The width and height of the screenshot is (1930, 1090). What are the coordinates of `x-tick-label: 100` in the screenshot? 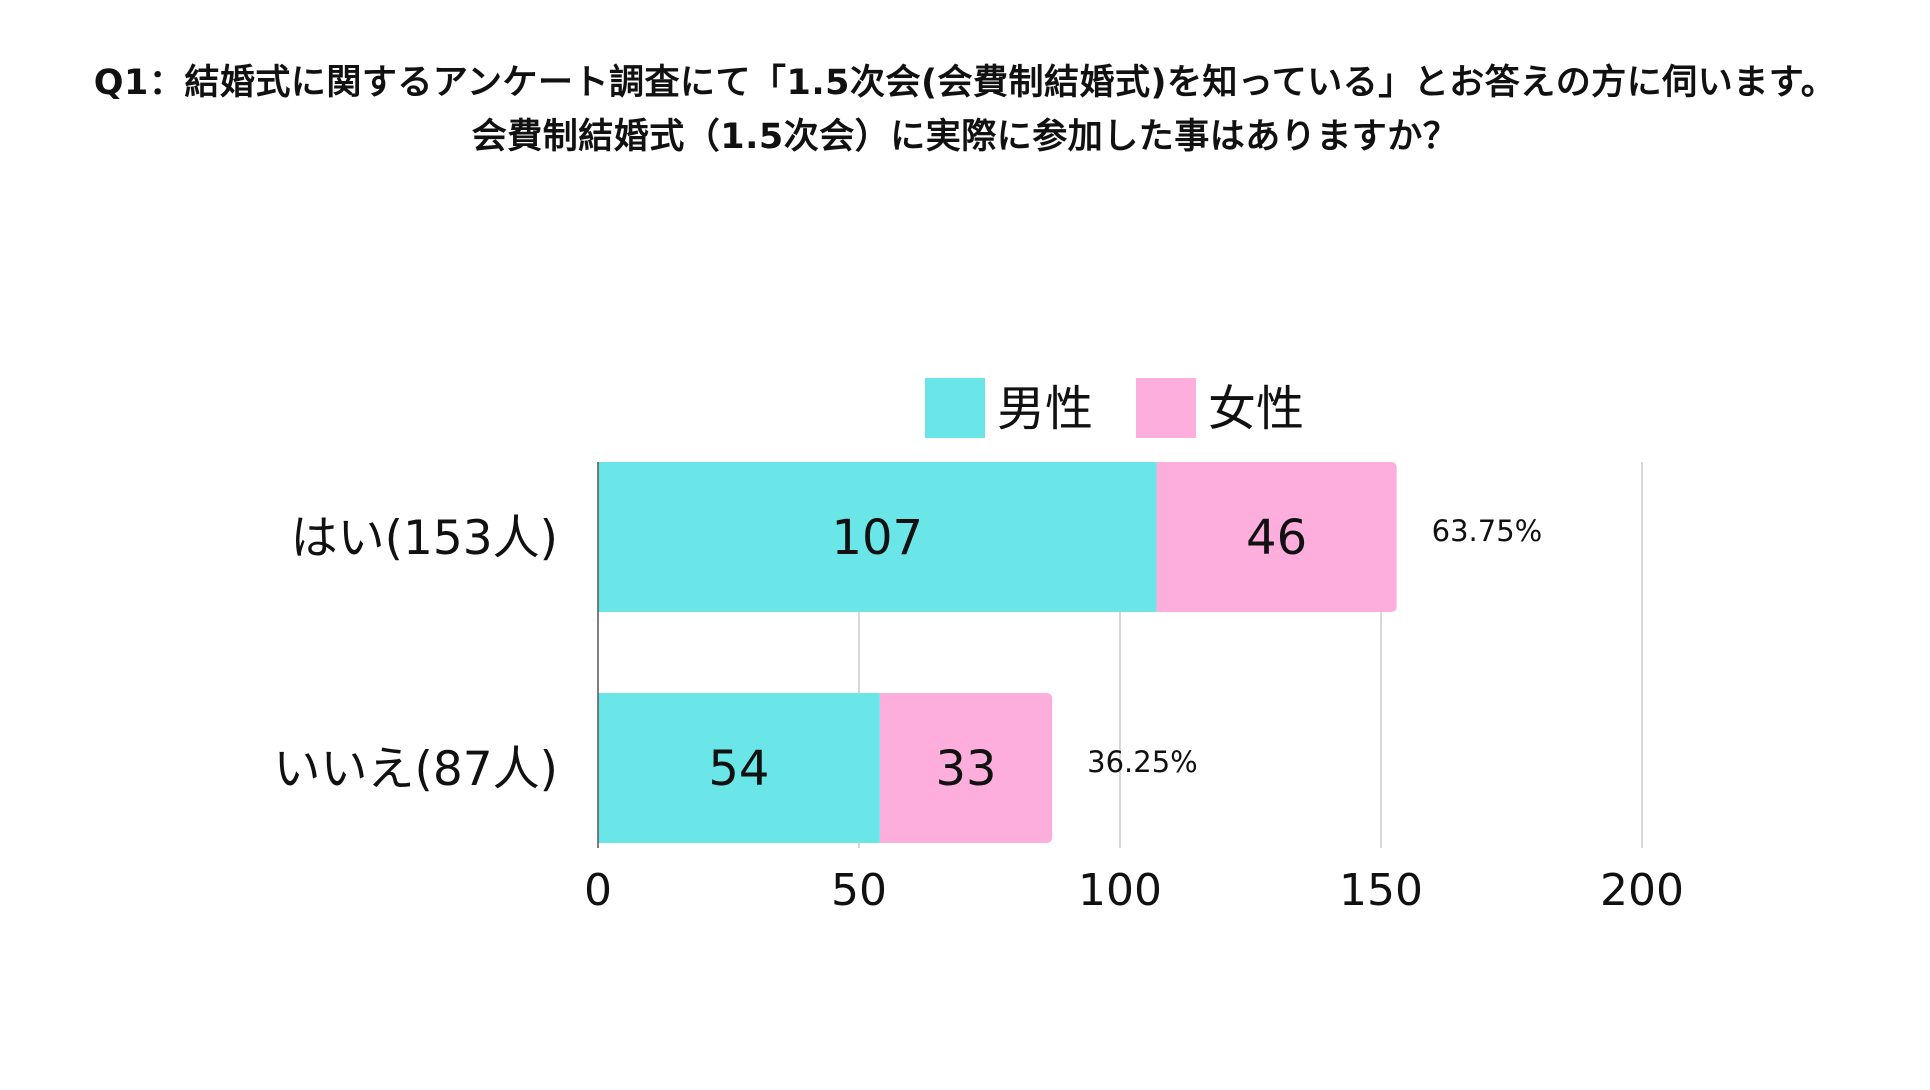 It's located at (1120, 890).